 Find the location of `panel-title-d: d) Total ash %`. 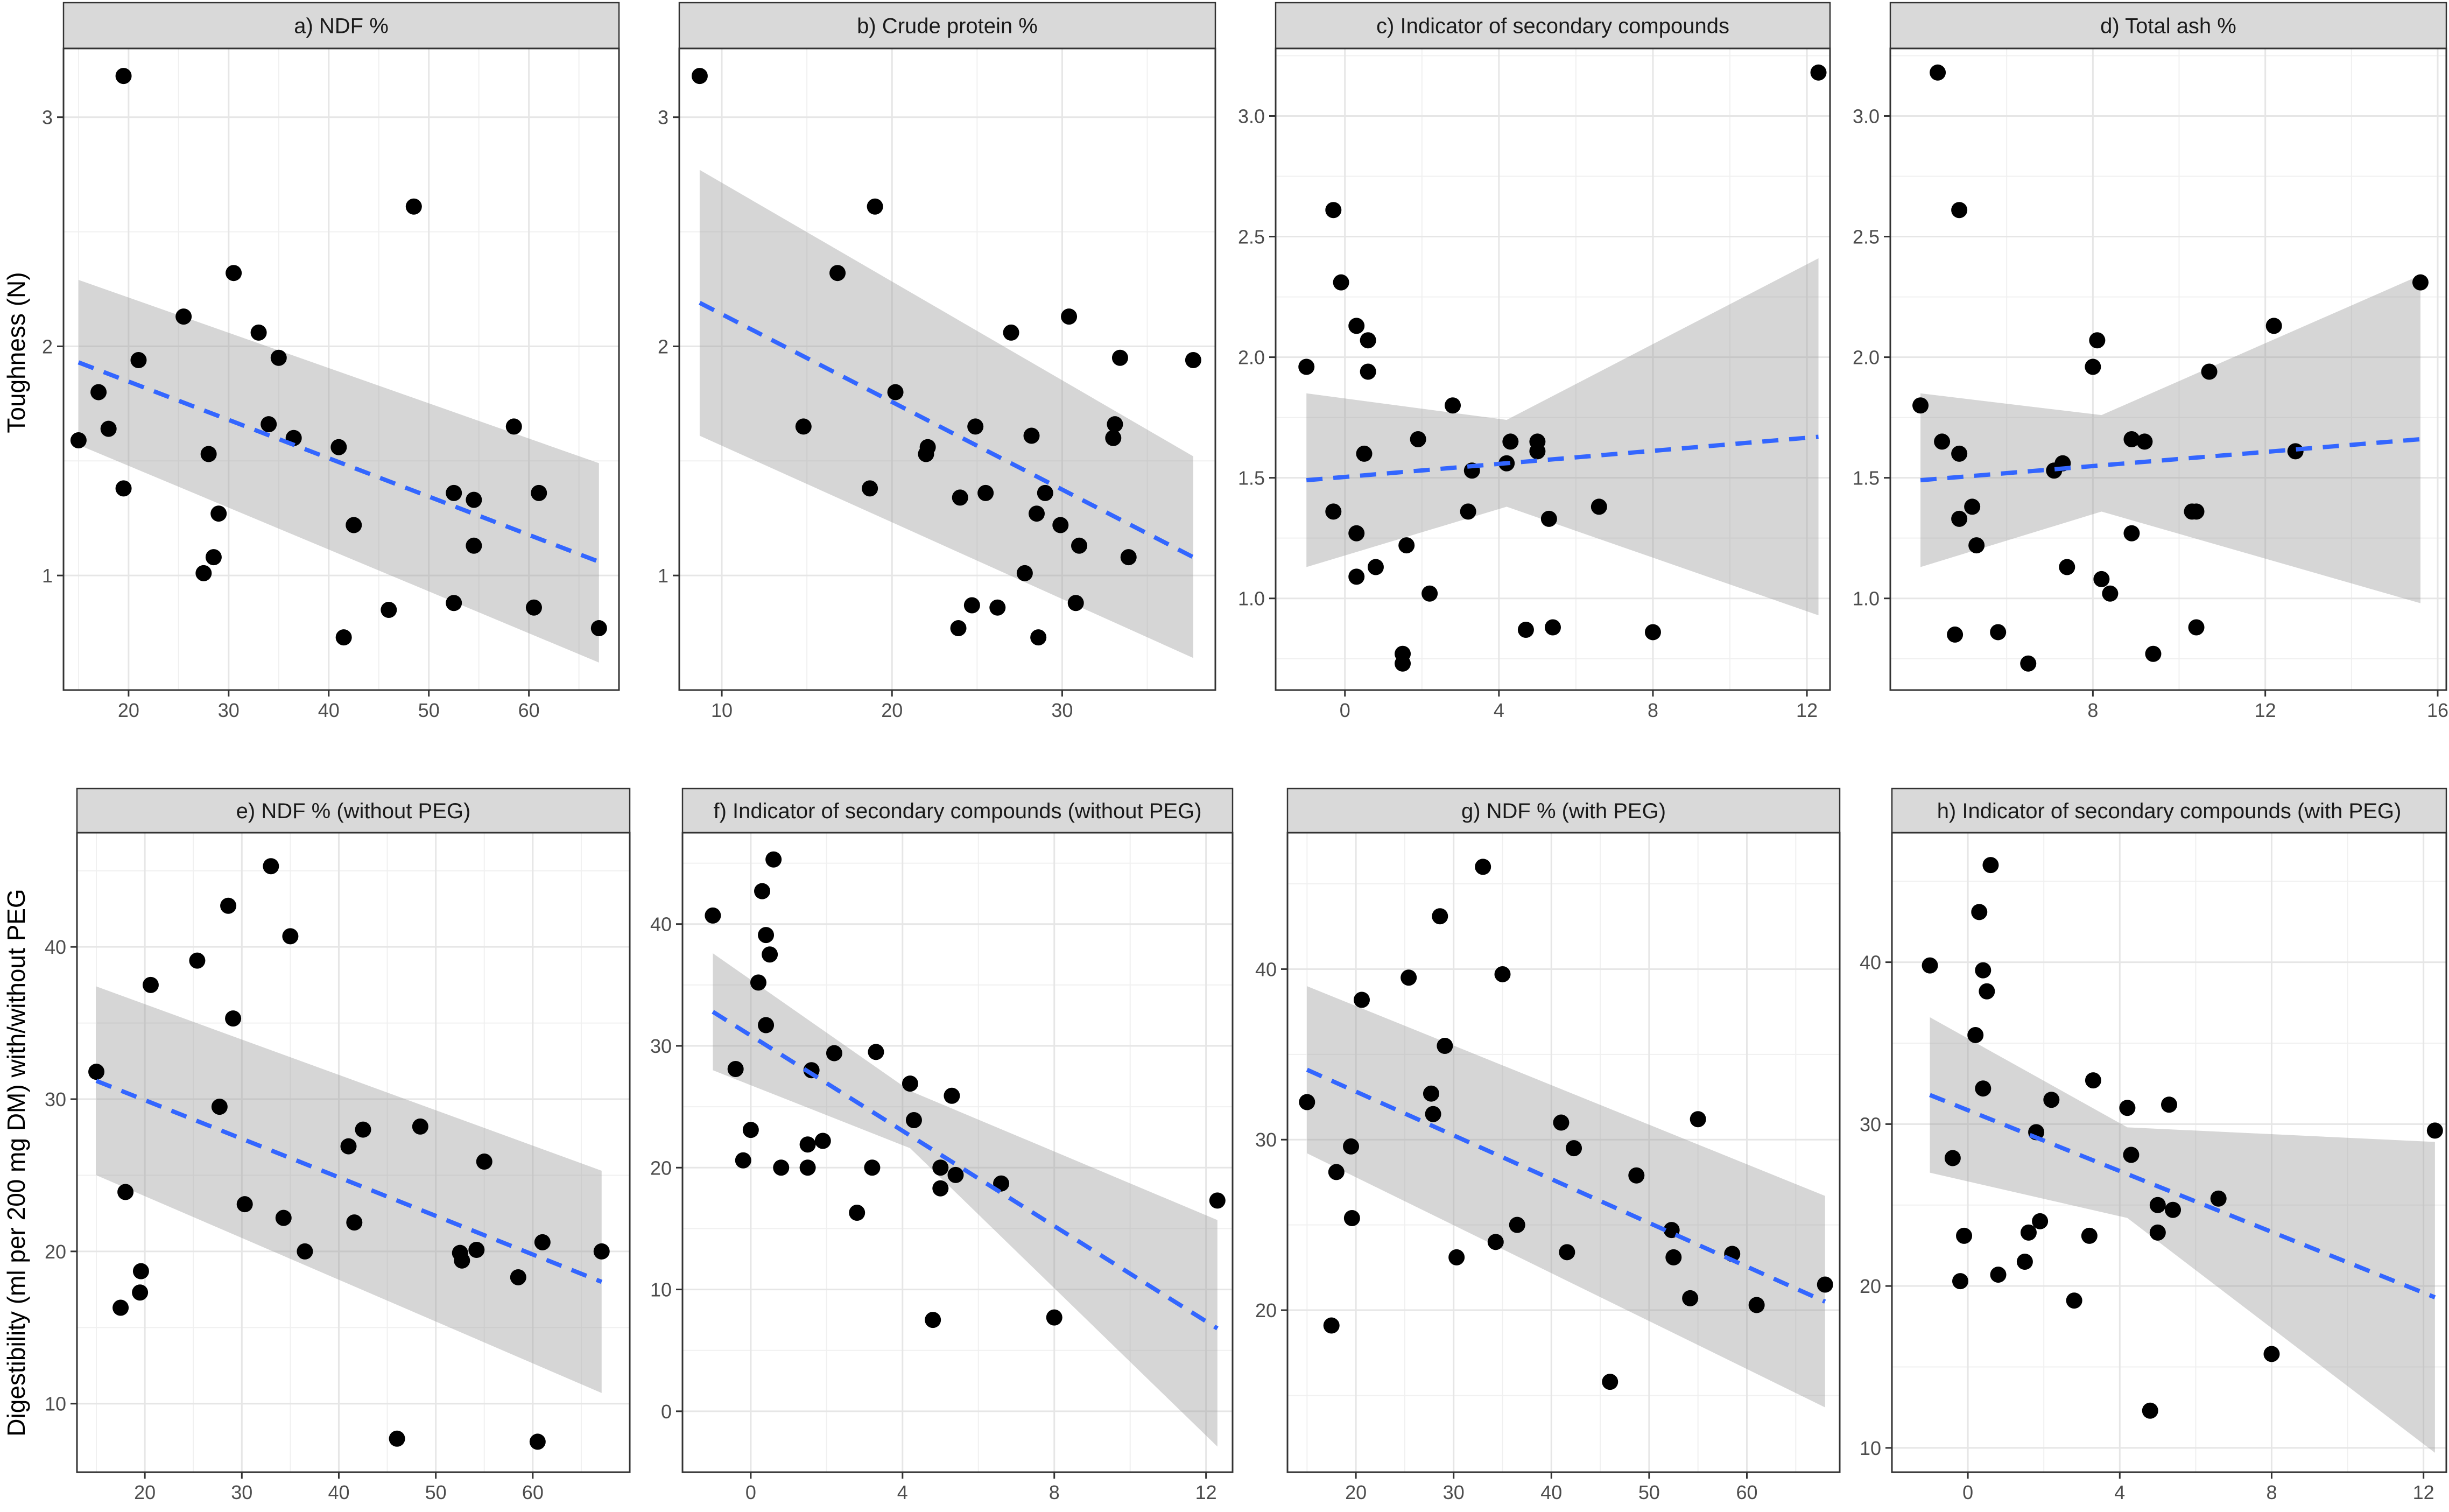

panel-title-d: d) Total ash % is located at coordinates (2168, 26).